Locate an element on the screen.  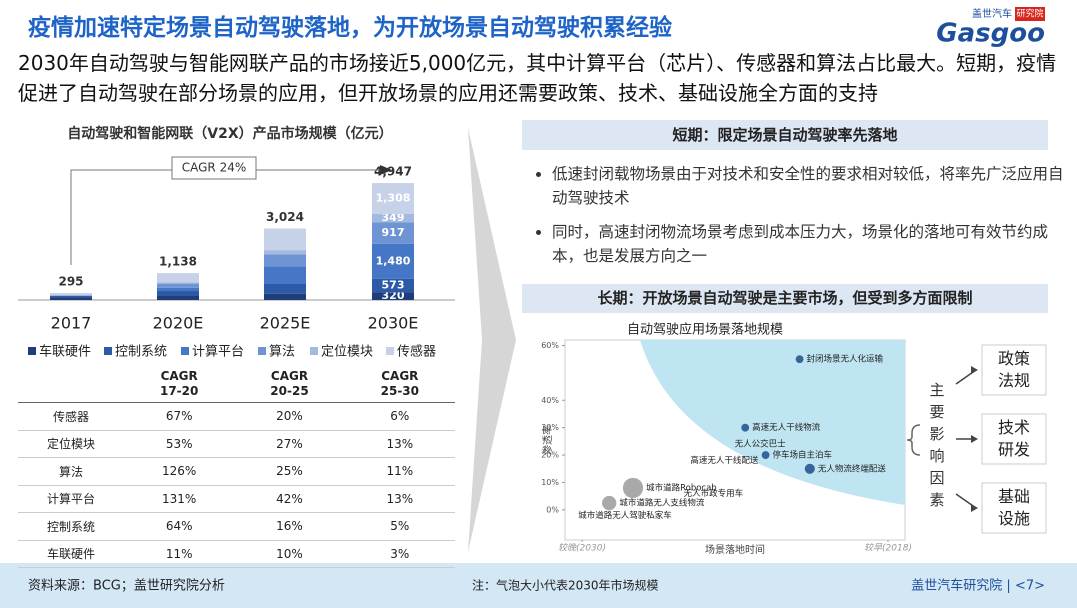
point-label: 高速无人干线配送 is located at coordinates (724, 460).